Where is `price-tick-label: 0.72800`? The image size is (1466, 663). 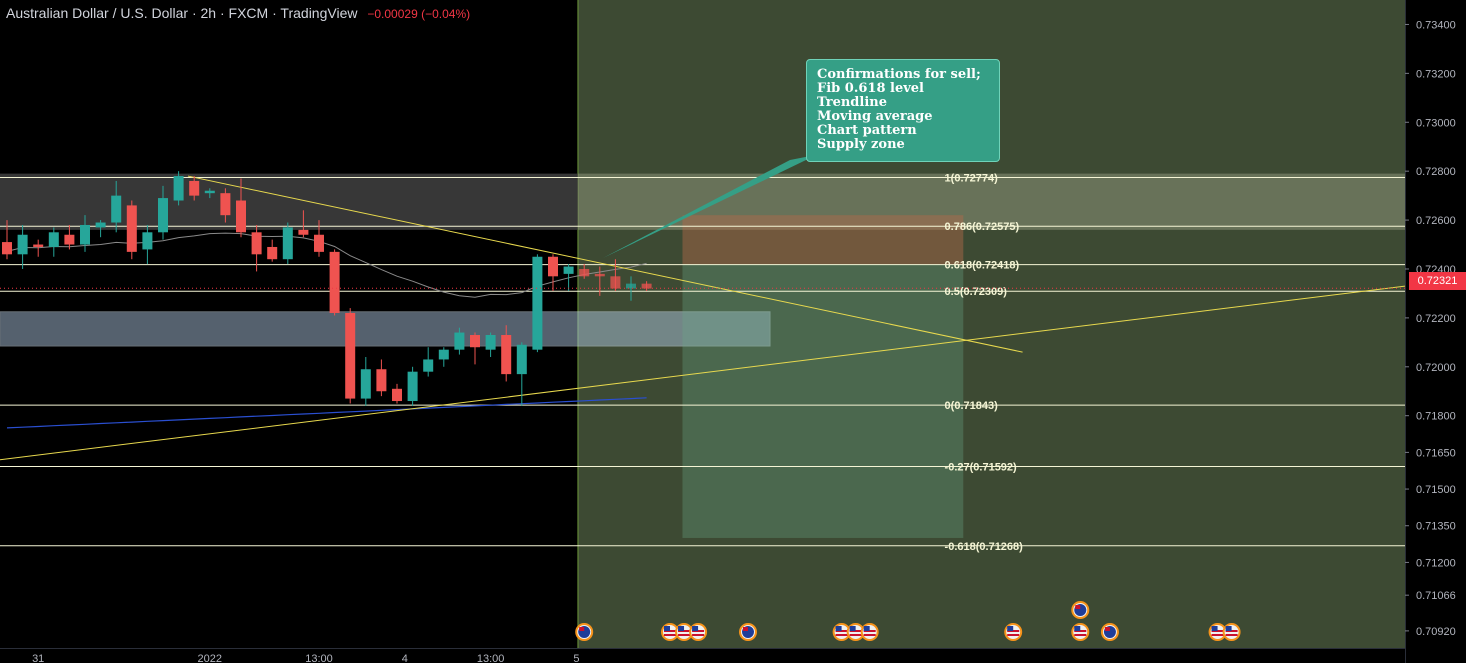
price-tick-label: 0.72800 is located at coordinates (1436, 172).